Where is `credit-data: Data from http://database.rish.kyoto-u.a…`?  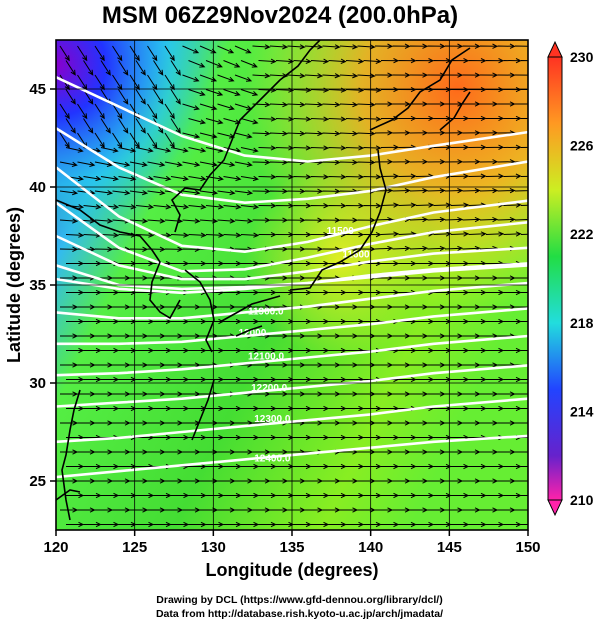 credit-data: Data from http://database.rish.kyoto-u.a… is located at coordinates (299, 614).